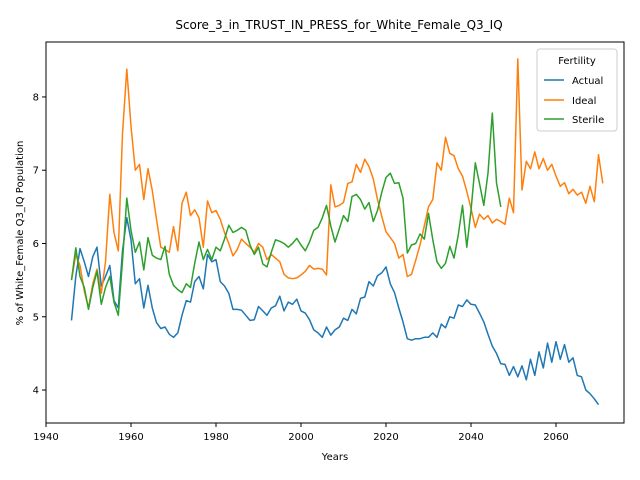 This screenshot has height=480, width=640. Describe the element at coordinates (45, 437) in the screenshot. I see `x-tick-label: 1940` at that location.